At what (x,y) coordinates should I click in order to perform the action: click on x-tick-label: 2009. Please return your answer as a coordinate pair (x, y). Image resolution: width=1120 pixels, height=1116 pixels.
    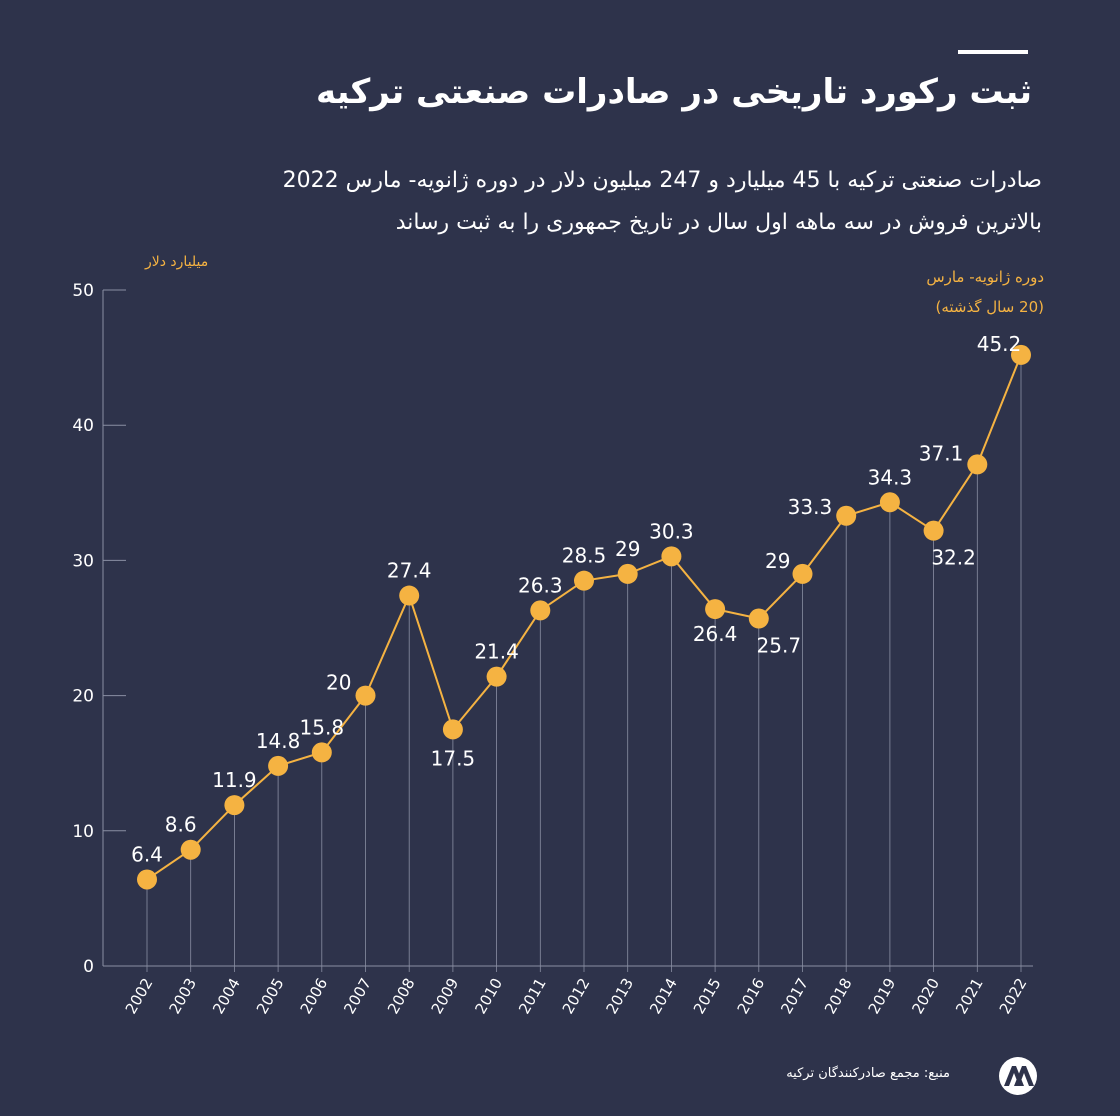
    Looking at the image, I should click on (445, 996).